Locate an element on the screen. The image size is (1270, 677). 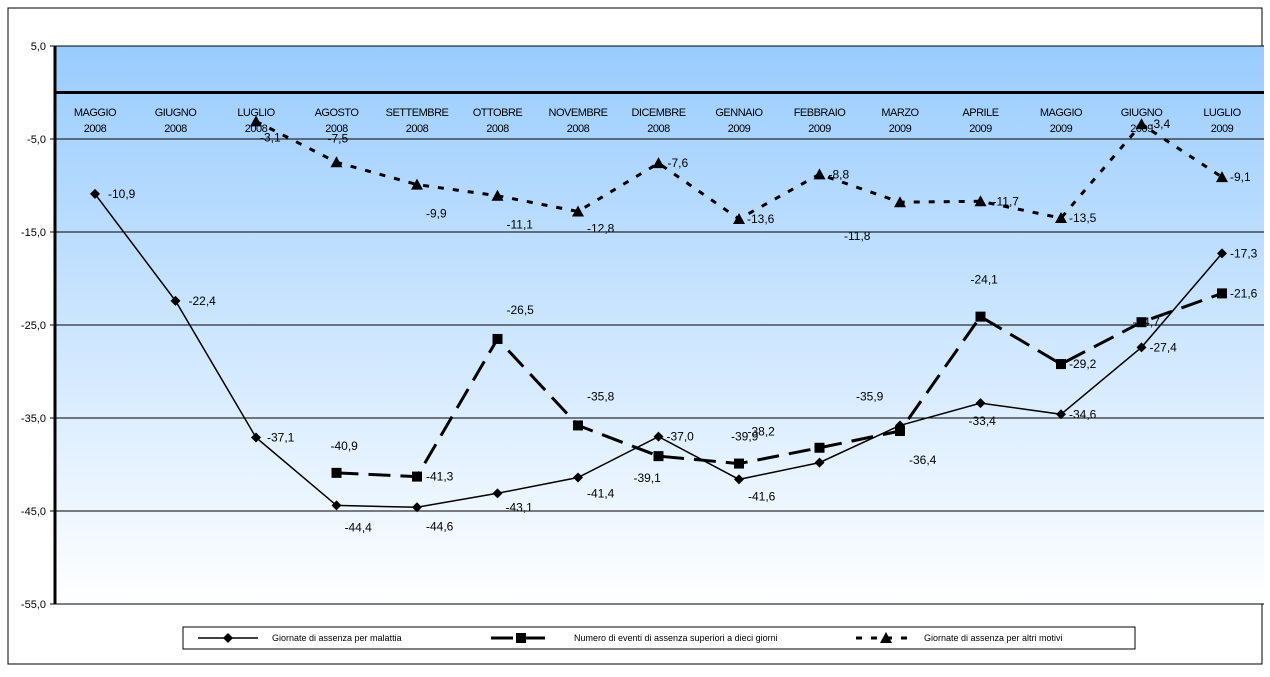
data-label: -24,7 is located at coordinates (1147, 322).